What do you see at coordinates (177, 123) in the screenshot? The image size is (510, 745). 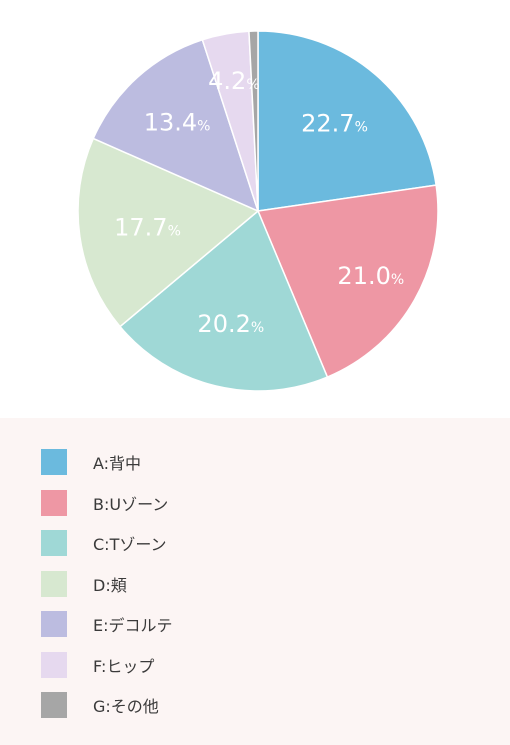 I see `pie-label-e-decollete: 13.4%` at bounding box center [177, 123].